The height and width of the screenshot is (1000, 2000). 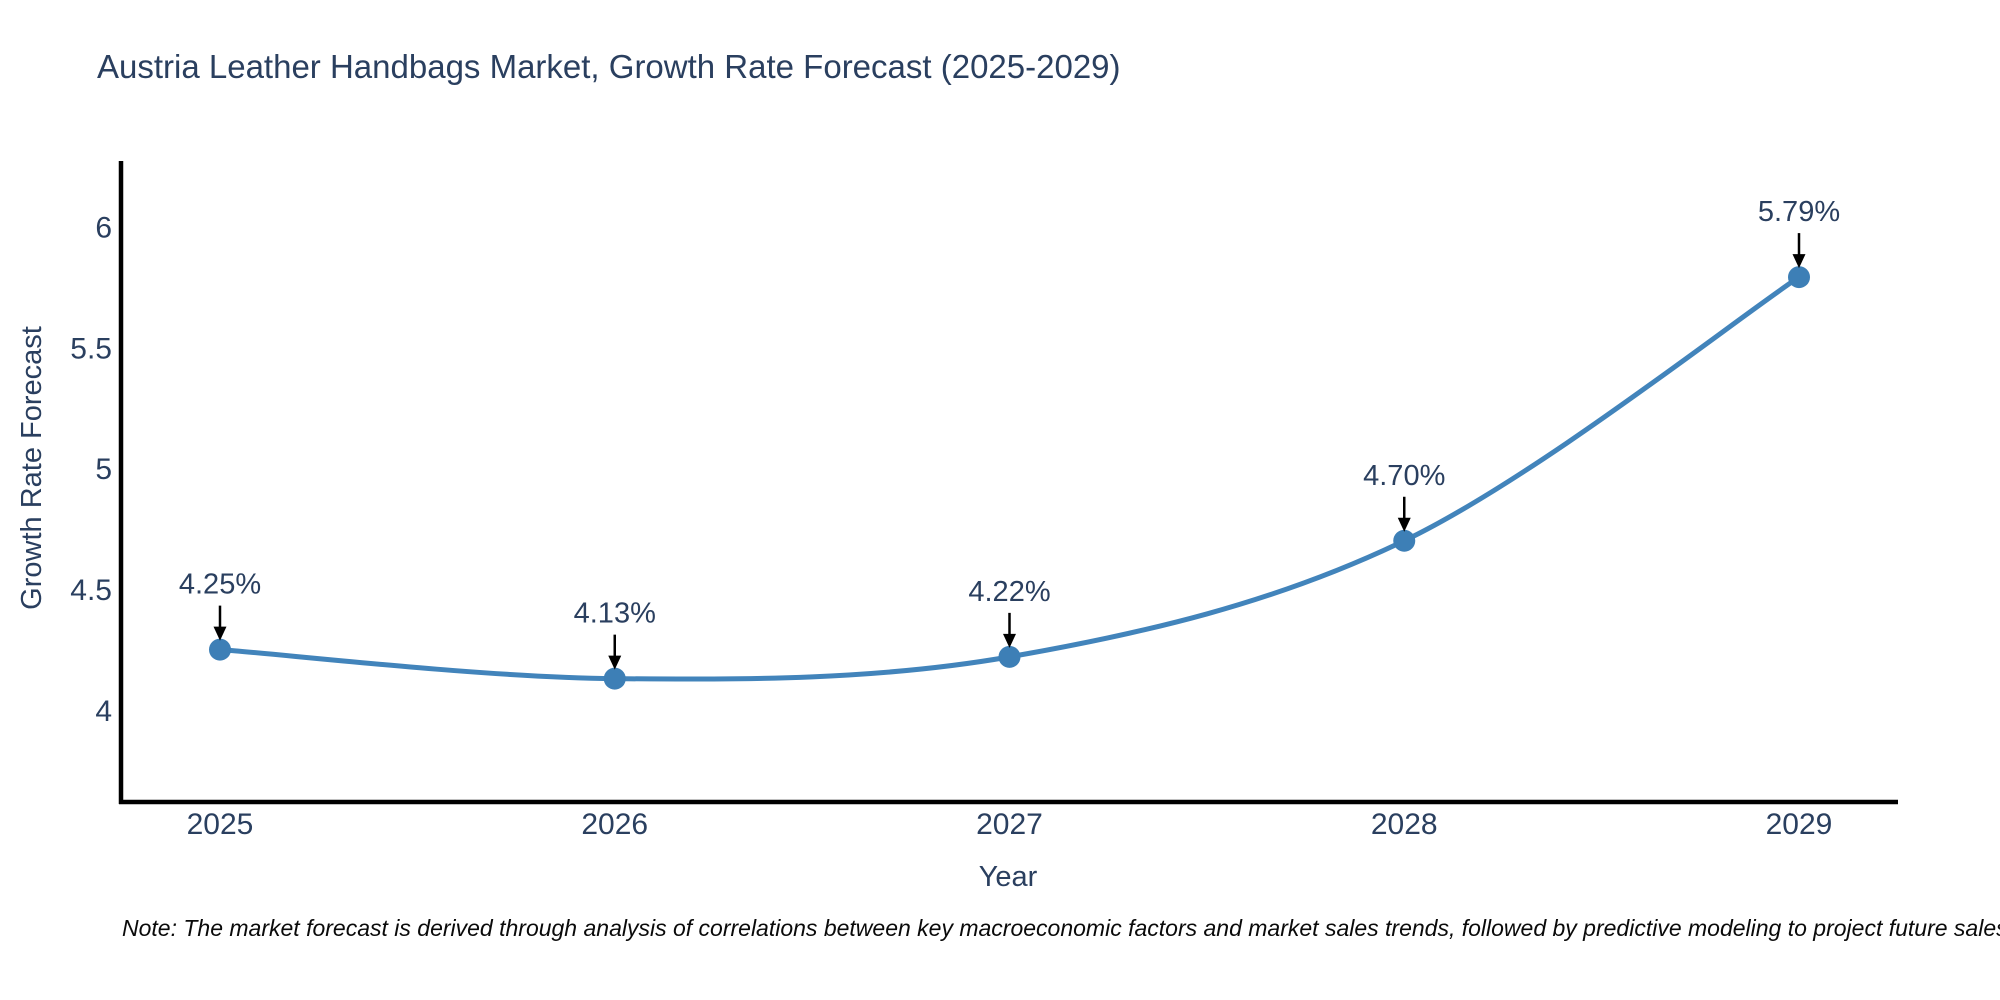 I want to click on x-tick-label: 2028, so click(x=1404, y=824).